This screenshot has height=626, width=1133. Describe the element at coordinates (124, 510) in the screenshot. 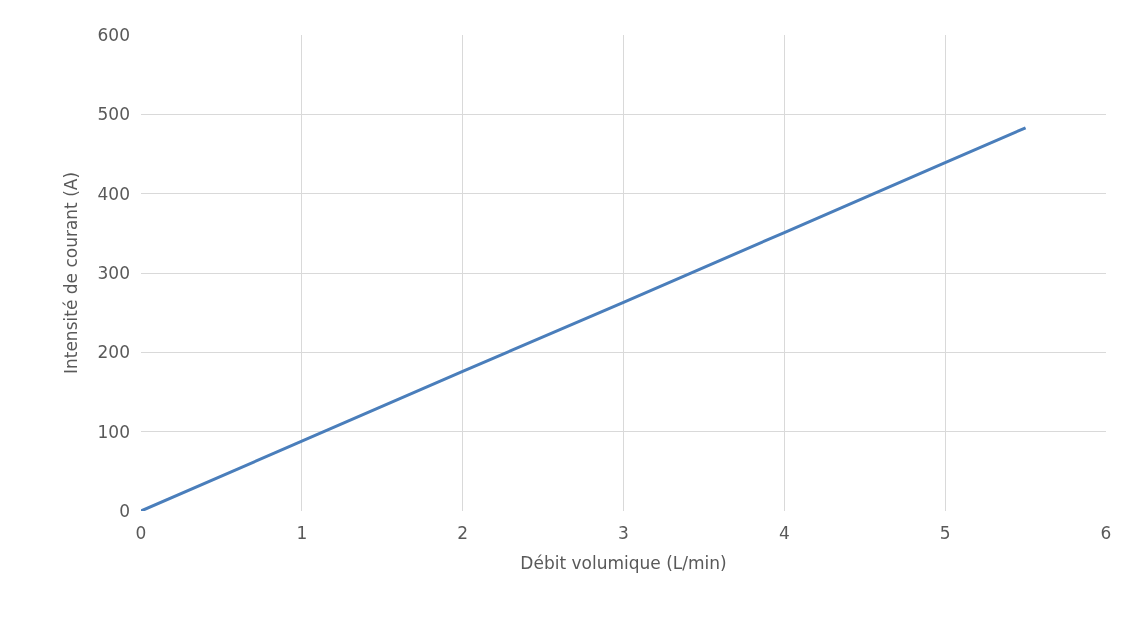

I see `y-tick-label: 0` at that location.